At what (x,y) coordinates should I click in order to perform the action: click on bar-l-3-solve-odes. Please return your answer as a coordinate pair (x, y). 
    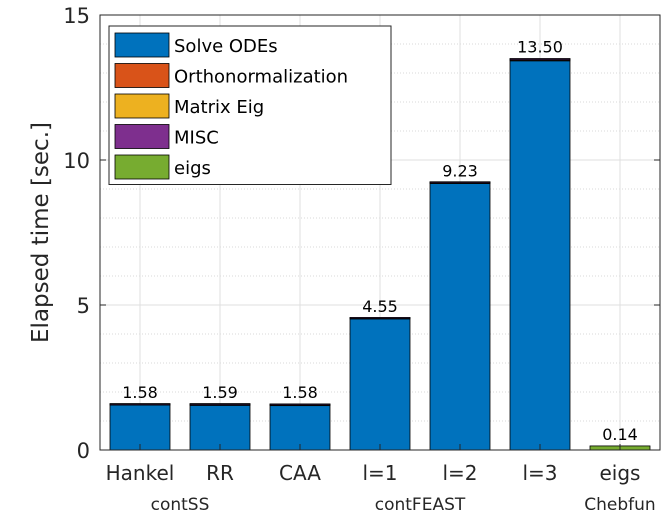
    Looking at the image, I should click on (540, 255).